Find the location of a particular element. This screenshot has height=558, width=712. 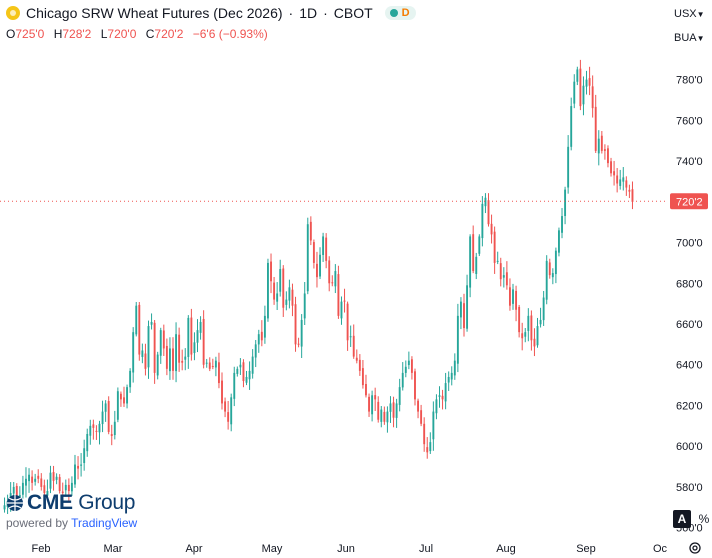

change-value: −6'6 (−0.93%) is located at coordinates (230, 34).